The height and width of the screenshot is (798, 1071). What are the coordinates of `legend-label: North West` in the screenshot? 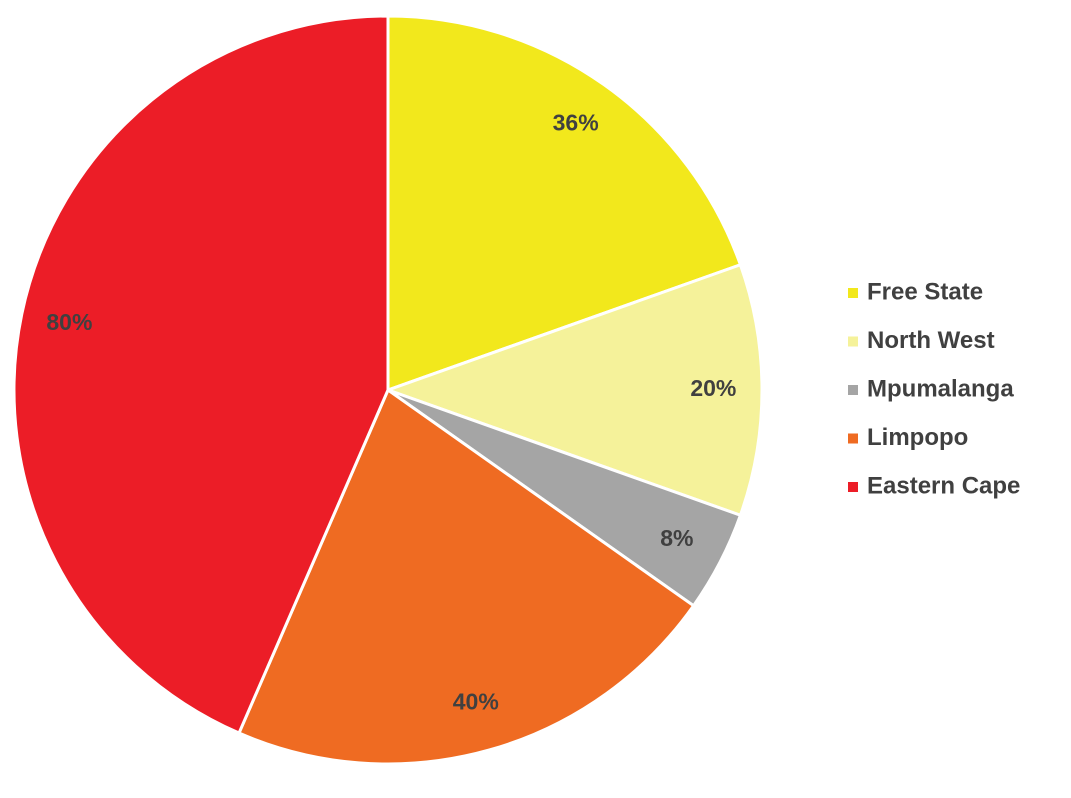 It's located at (931, 340).